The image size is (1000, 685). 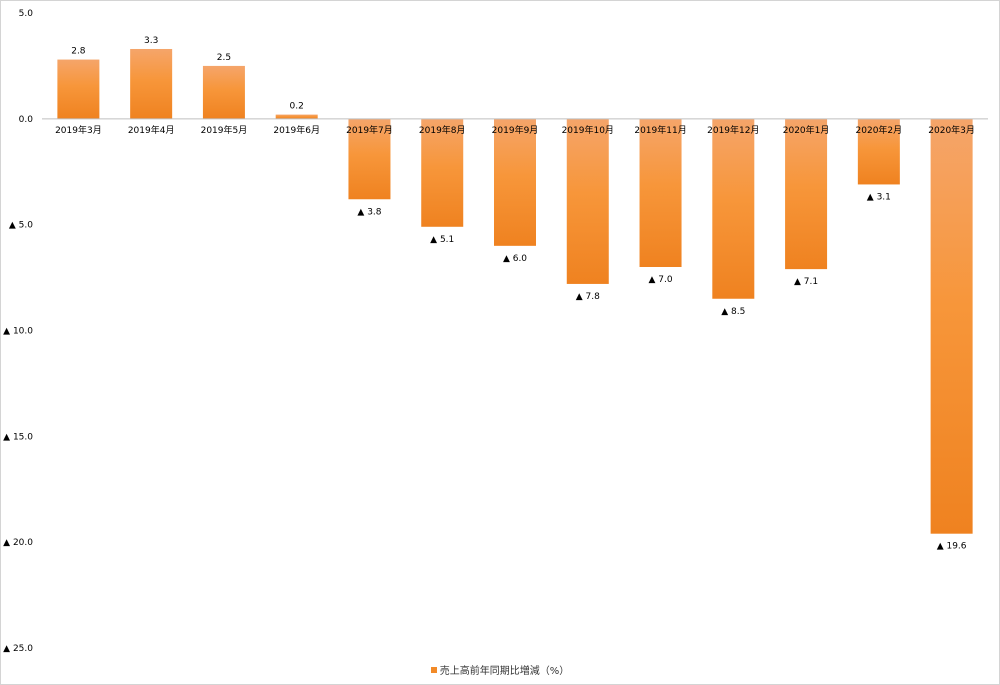 I want to click on y-tick-label: 0.0, so click(x=26, y=120).